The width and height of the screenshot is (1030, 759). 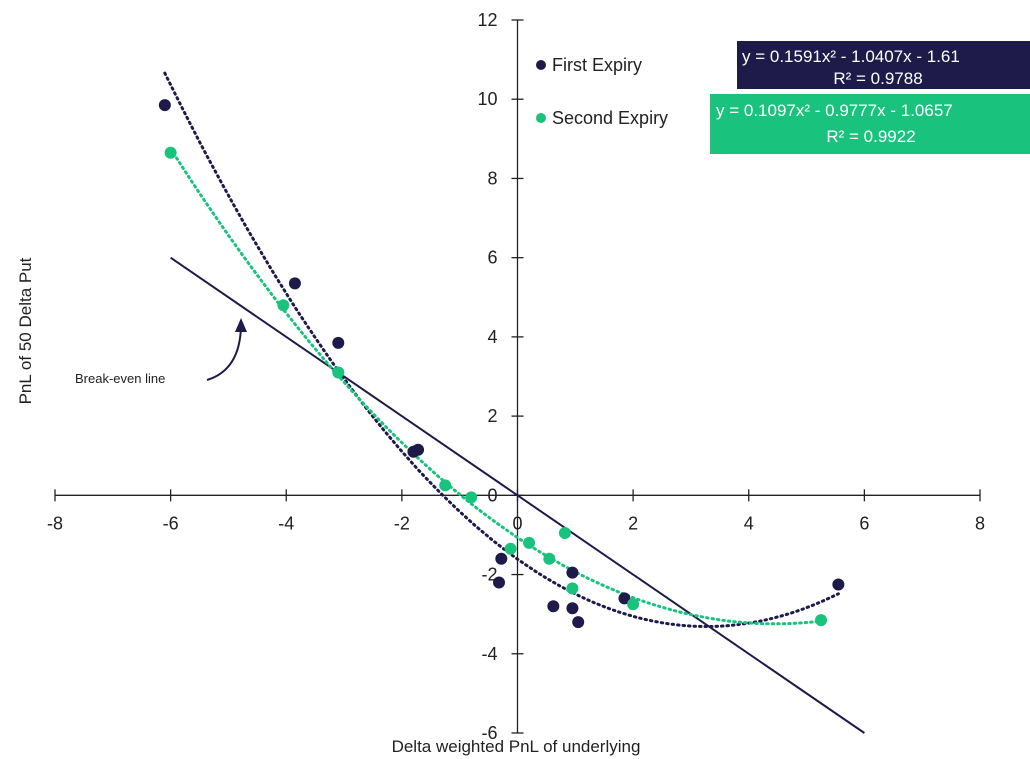 I want to click on x-tick-label: -8, so click(x=55, y=523).